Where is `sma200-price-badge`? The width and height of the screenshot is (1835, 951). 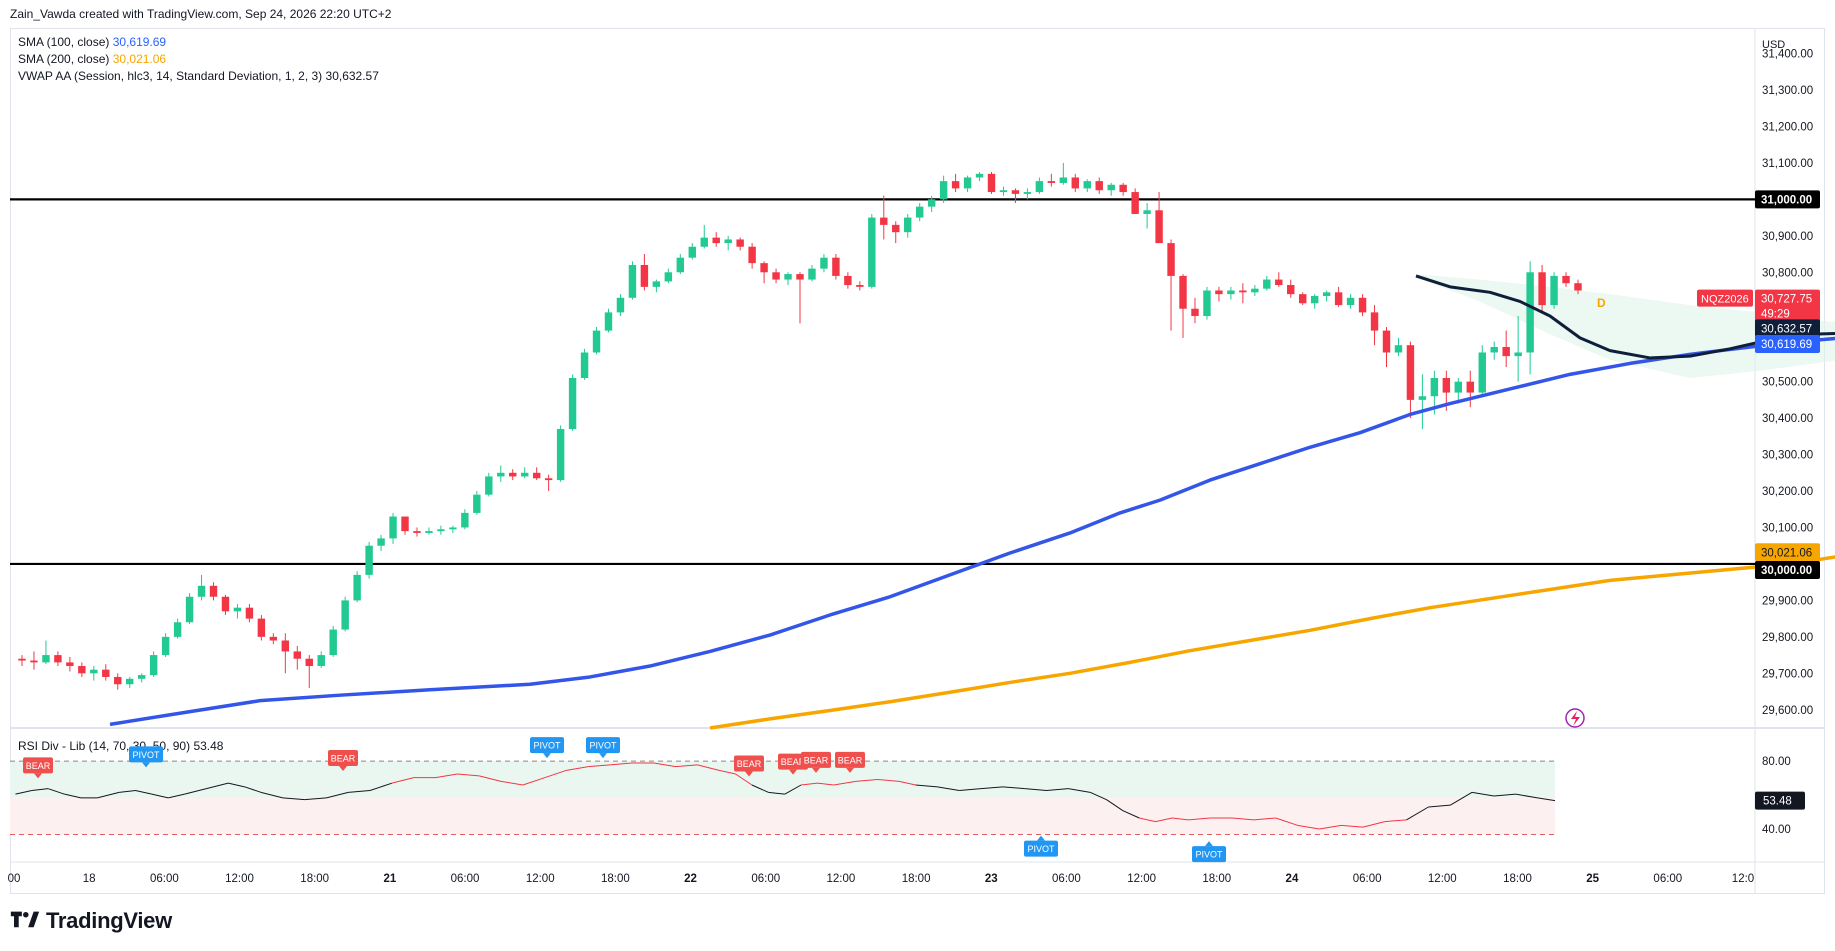
sma200-price-badge is located at coordinates (1787, 552).